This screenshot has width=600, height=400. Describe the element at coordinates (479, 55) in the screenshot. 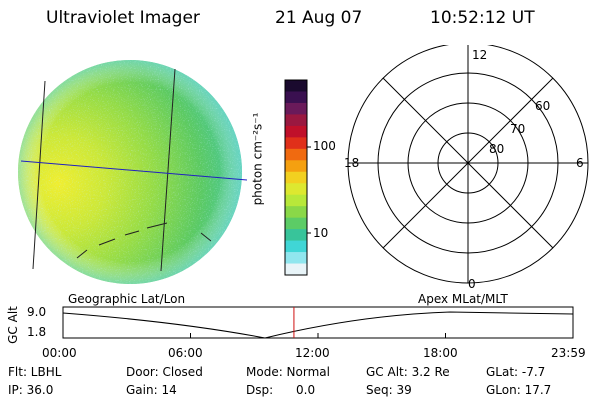

I see `mlt-label-12: 12` at that location.